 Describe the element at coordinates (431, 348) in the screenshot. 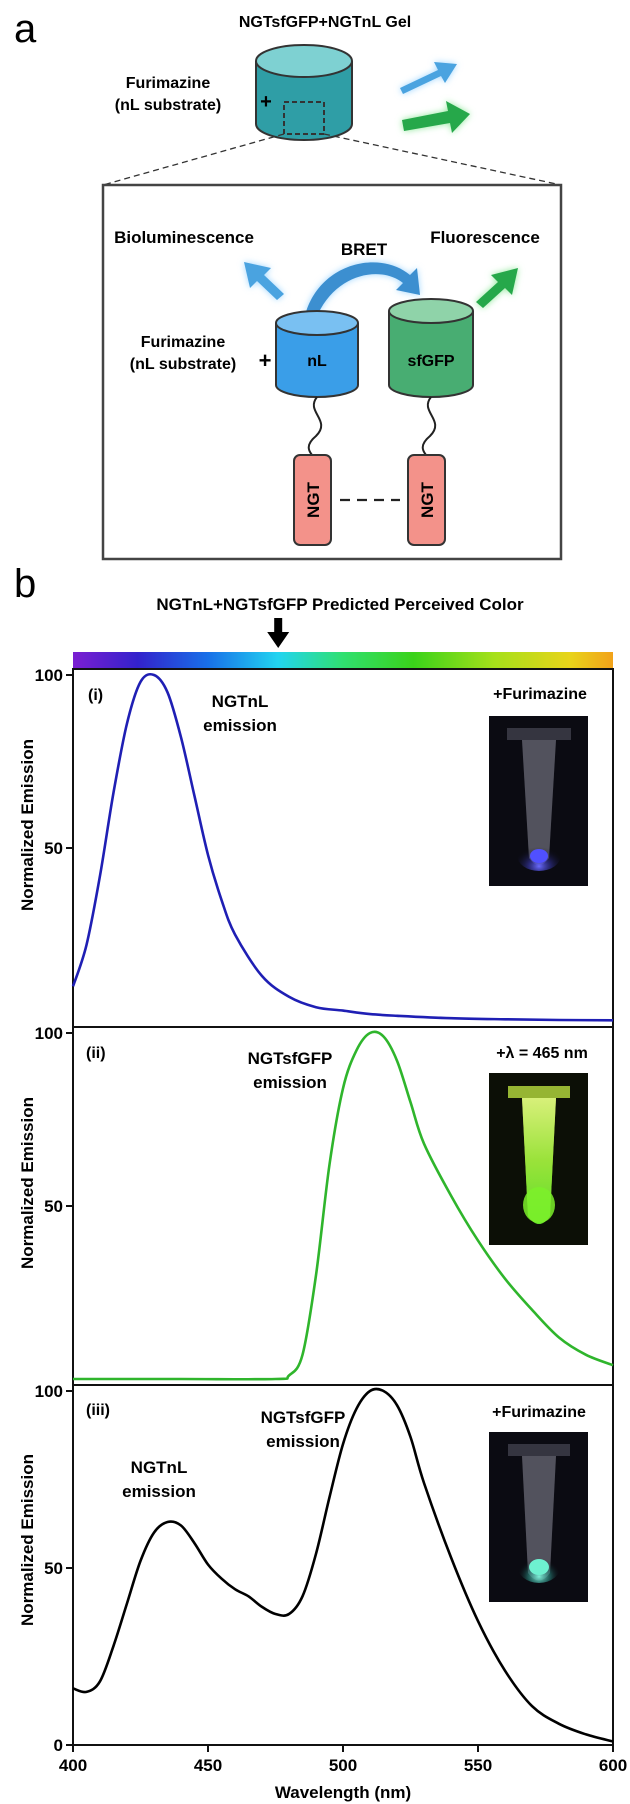

I see `sfgfp-cylinder` at that location.